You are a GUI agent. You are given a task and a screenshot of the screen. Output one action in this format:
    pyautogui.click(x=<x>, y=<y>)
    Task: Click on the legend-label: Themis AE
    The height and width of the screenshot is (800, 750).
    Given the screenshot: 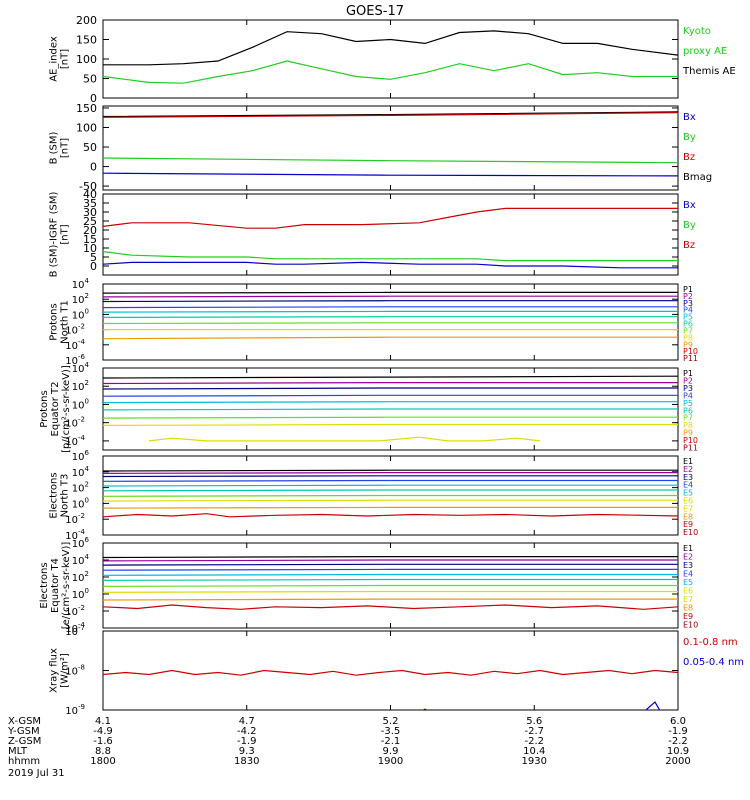 What is the action you would take?
    pyautogui.click(x=709, y=71)
    